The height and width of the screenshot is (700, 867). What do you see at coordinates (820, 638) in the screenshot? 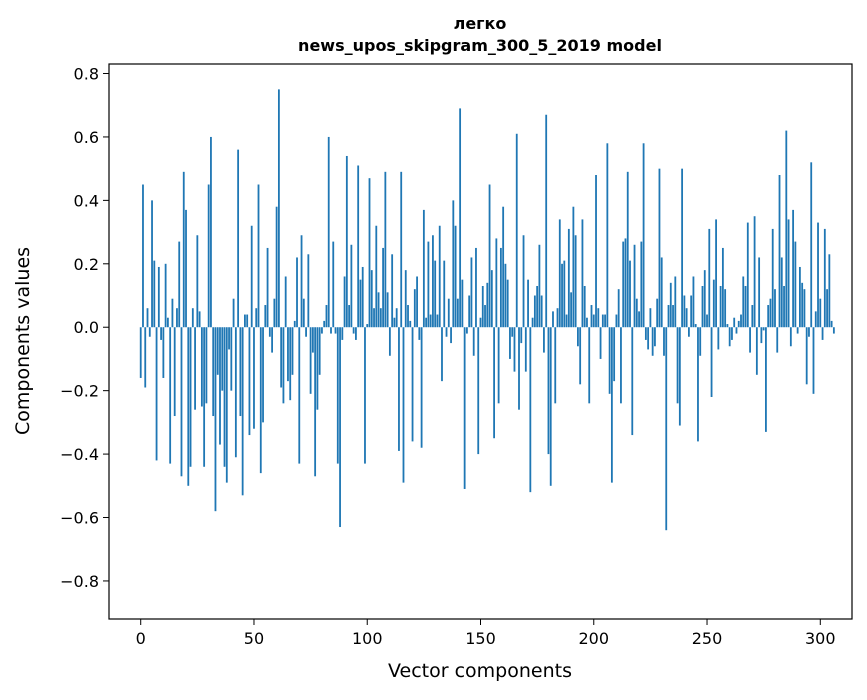
I see `x-tick-label: 300` at bounding box center [820, 638].